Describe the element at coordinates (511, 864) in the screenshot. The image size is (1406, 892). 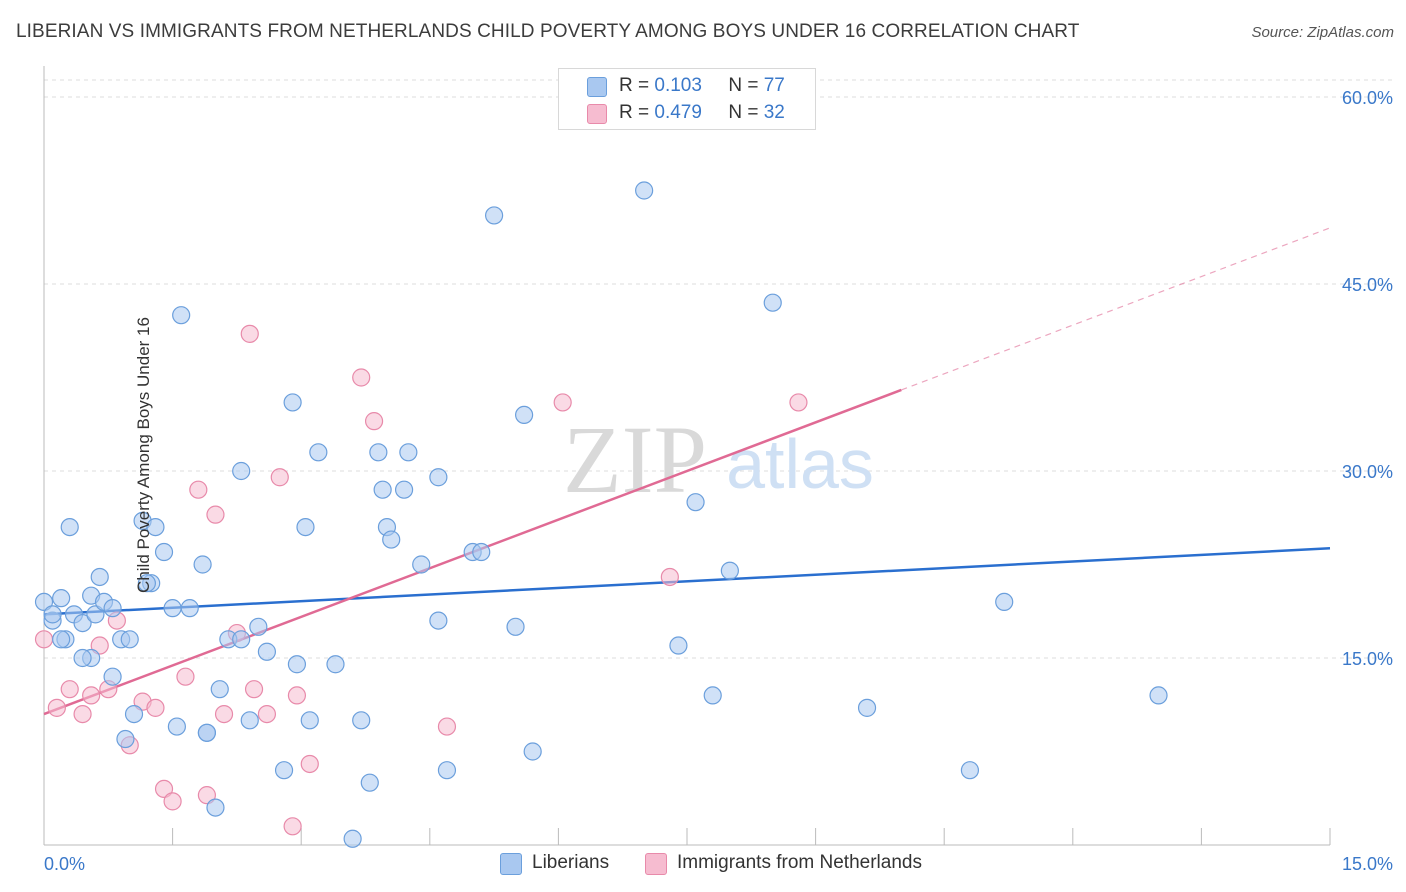
I see `legend-swatch-blue` at that location.